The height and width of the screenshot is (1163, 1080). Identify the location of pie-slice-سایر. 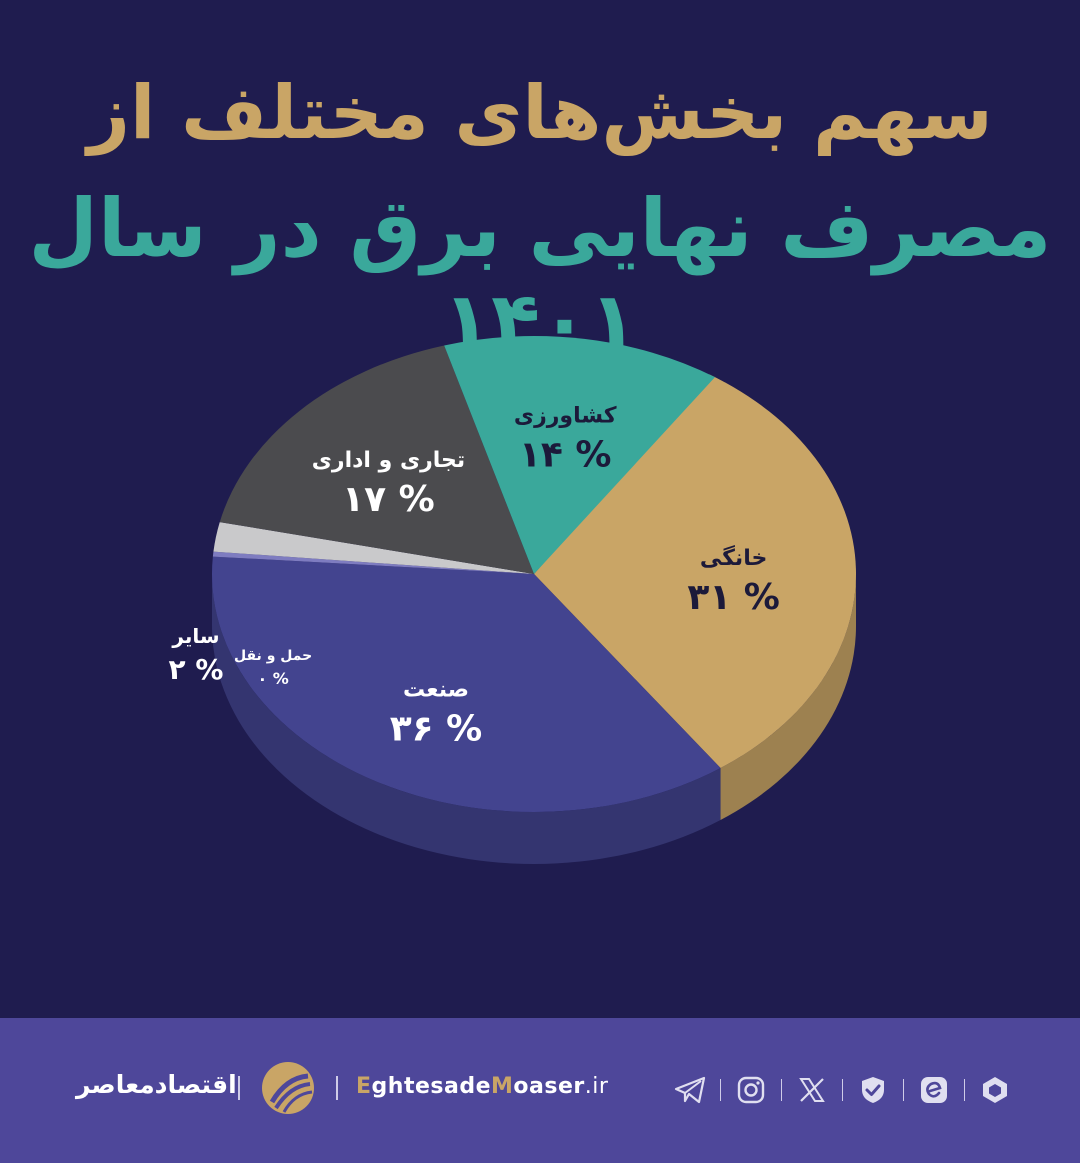
(373, 548).